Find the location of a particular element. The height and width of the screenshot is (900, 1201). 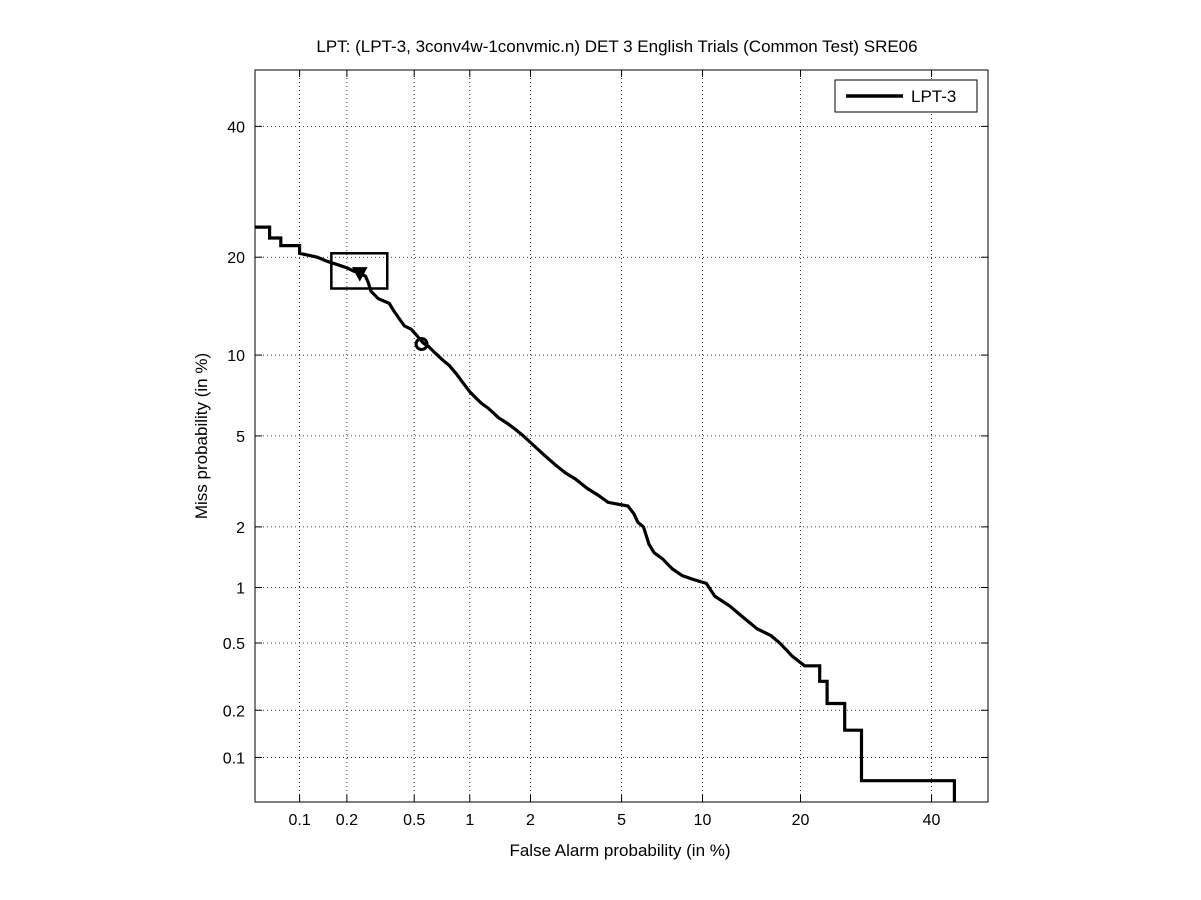

x-tick-label: 0.2 is located at coordinates (347, 820).